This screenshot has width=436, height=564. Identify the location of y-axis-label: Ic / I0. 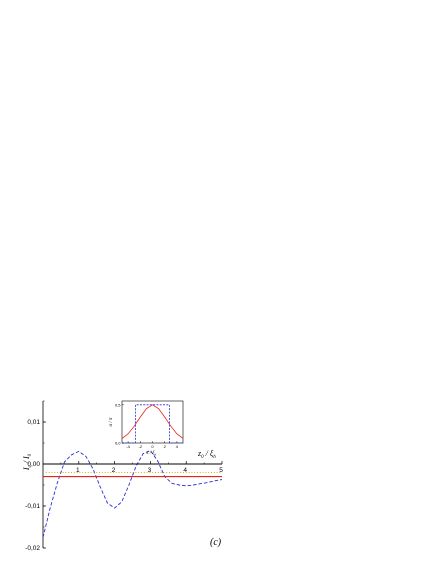
(27, 462).